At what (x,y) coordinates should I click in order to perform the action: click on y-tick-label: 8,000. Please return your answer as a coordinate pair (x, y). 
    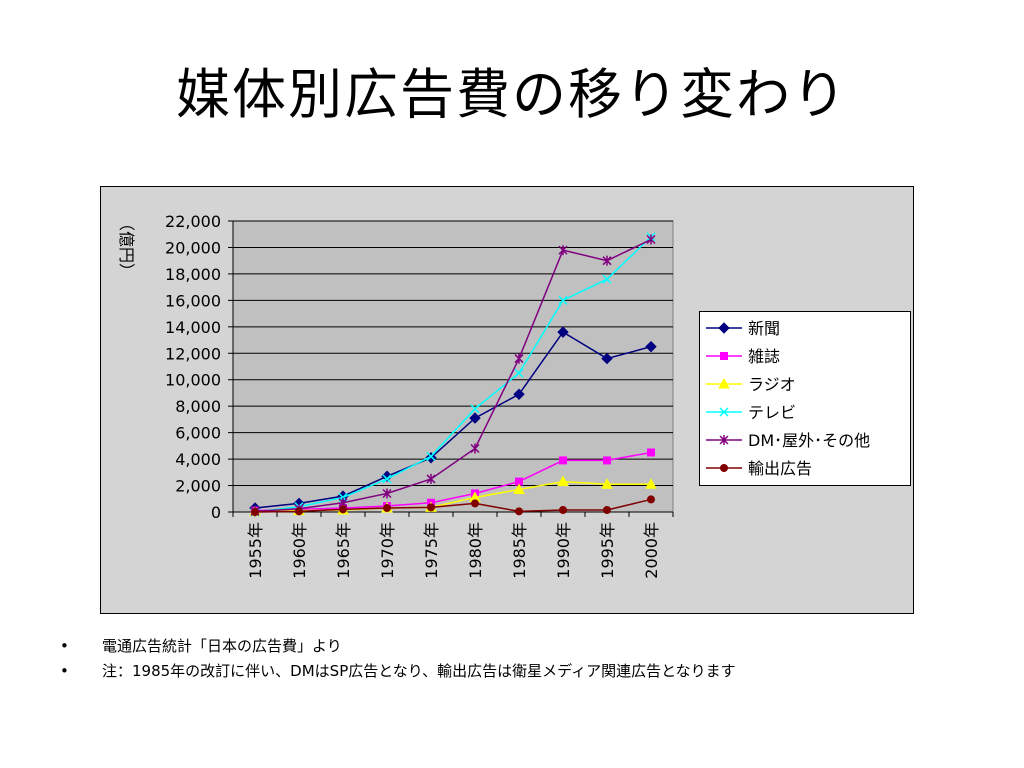
    Looking at the image, I should click on (198, 406).